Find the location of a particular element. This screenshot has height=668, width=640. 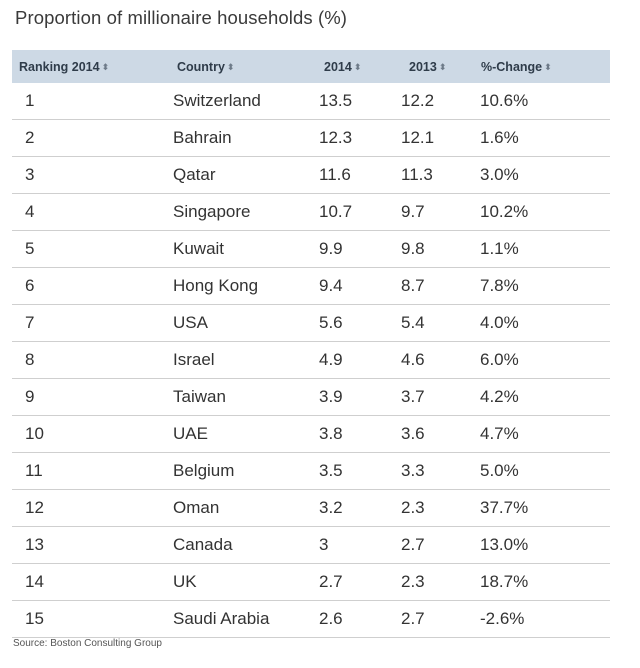

source-note: Source: Boston Consulting Group is located at coordinates (87, 643).